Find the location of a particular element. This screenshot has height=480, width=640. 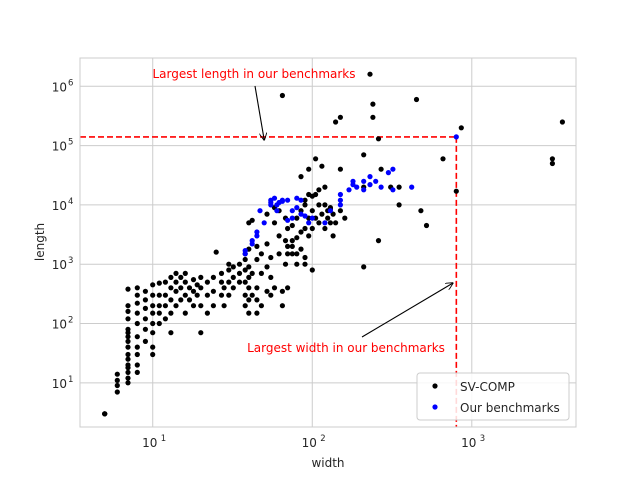

x-tick-label: 10 is located at coordinates (149, 443).